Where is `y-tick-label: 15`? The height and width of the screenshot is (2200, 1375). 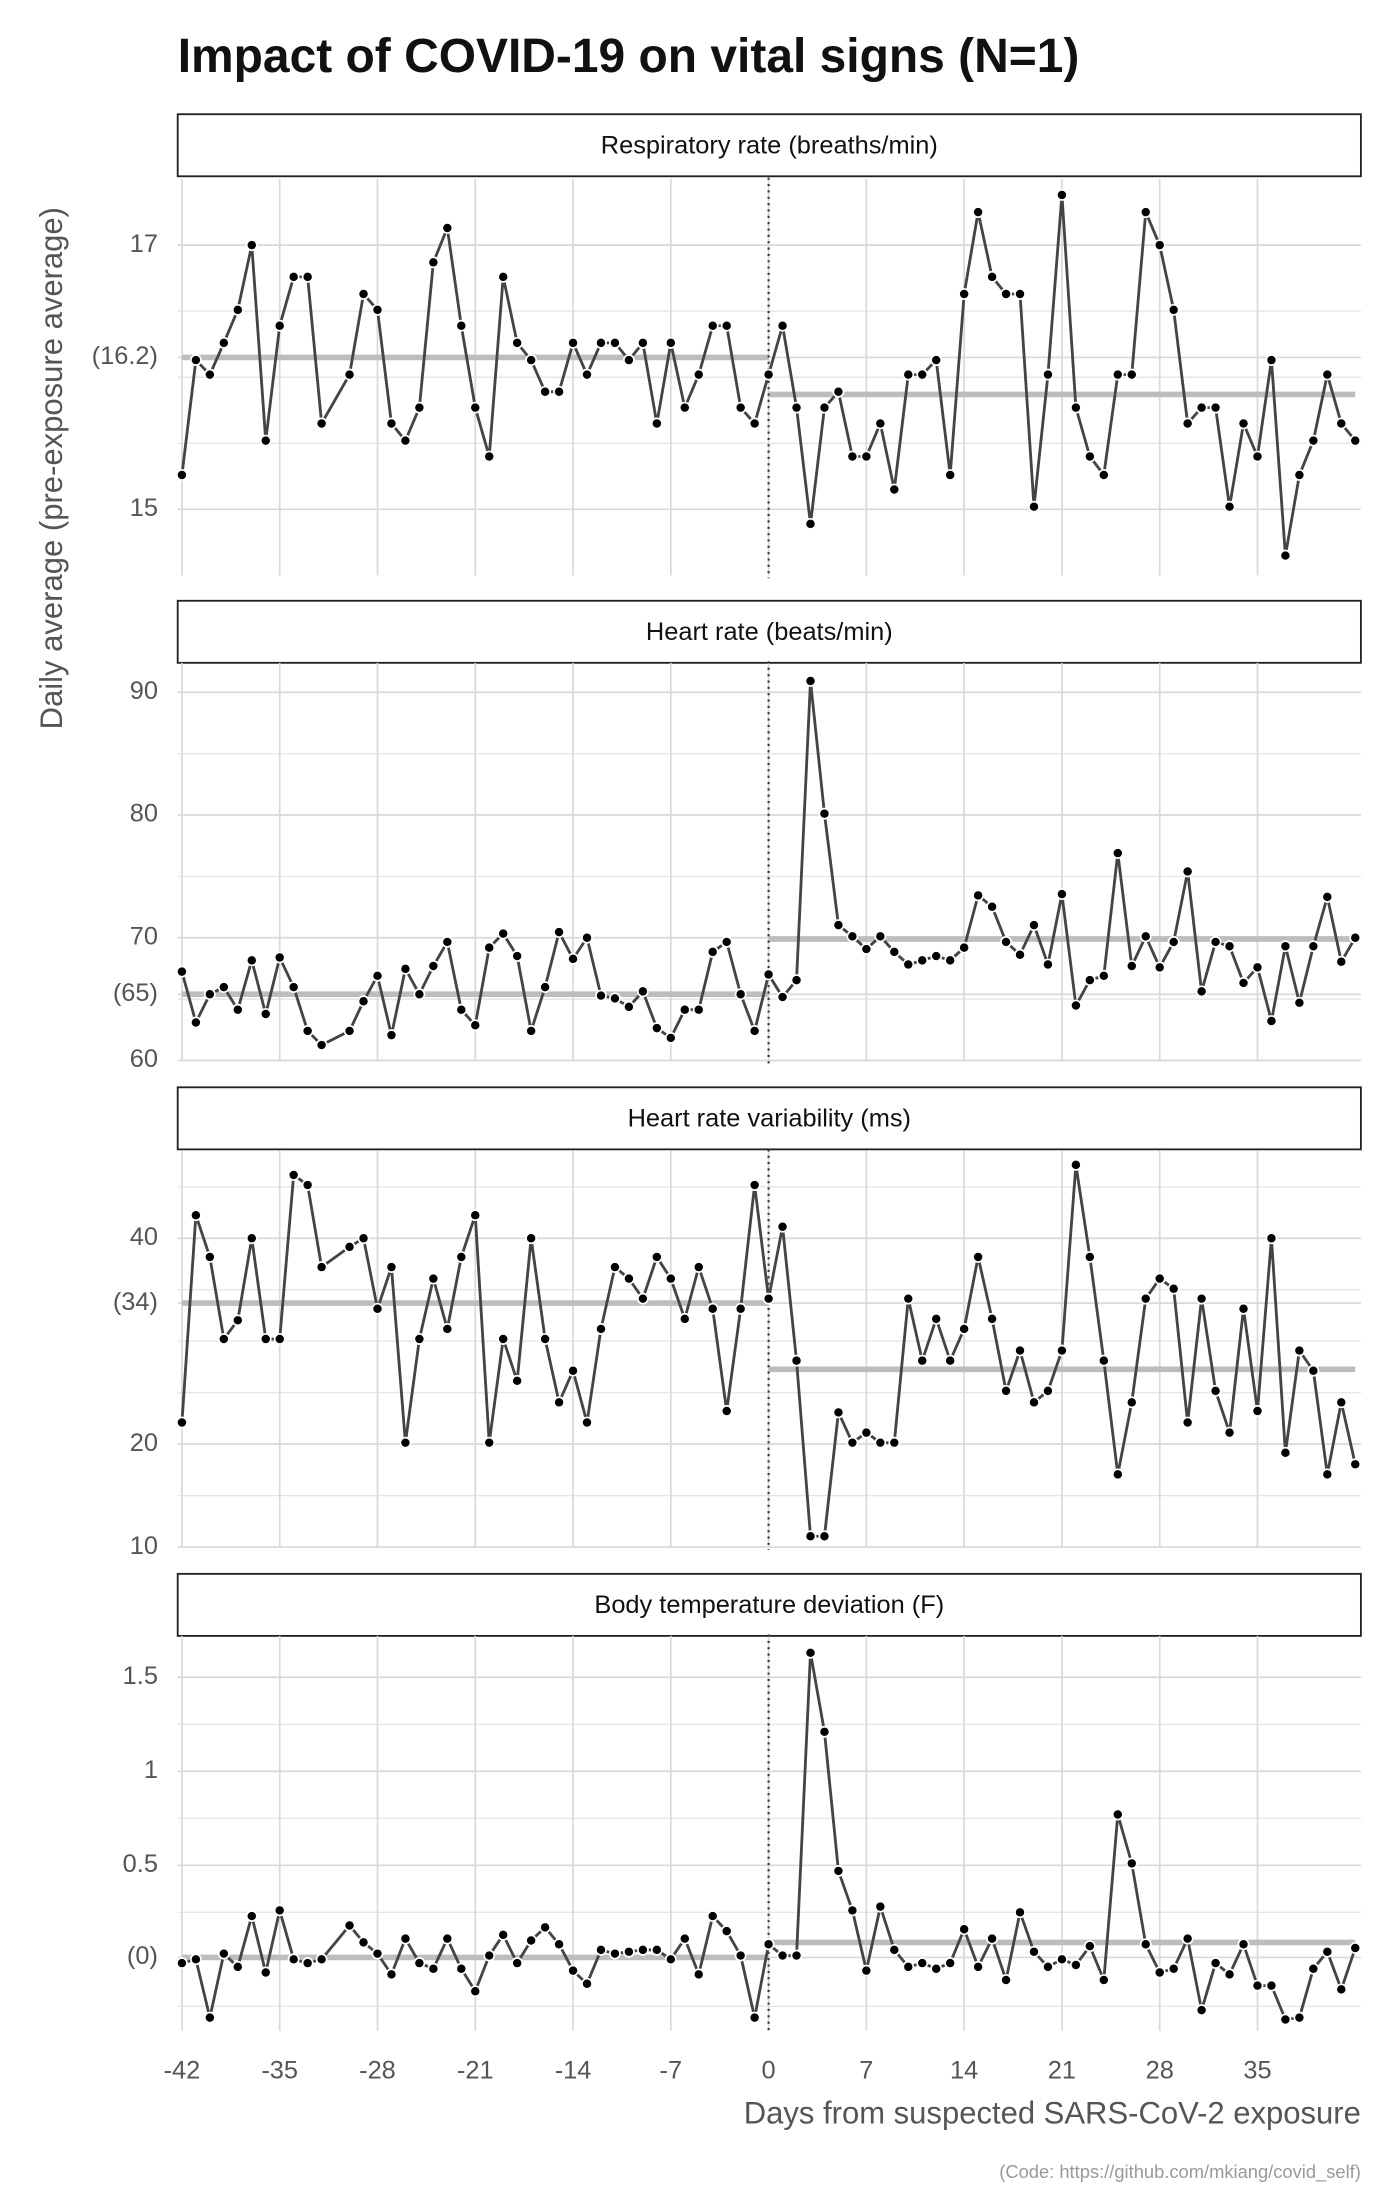 y-tick-label: 15 is located at coordinates (144, 508).